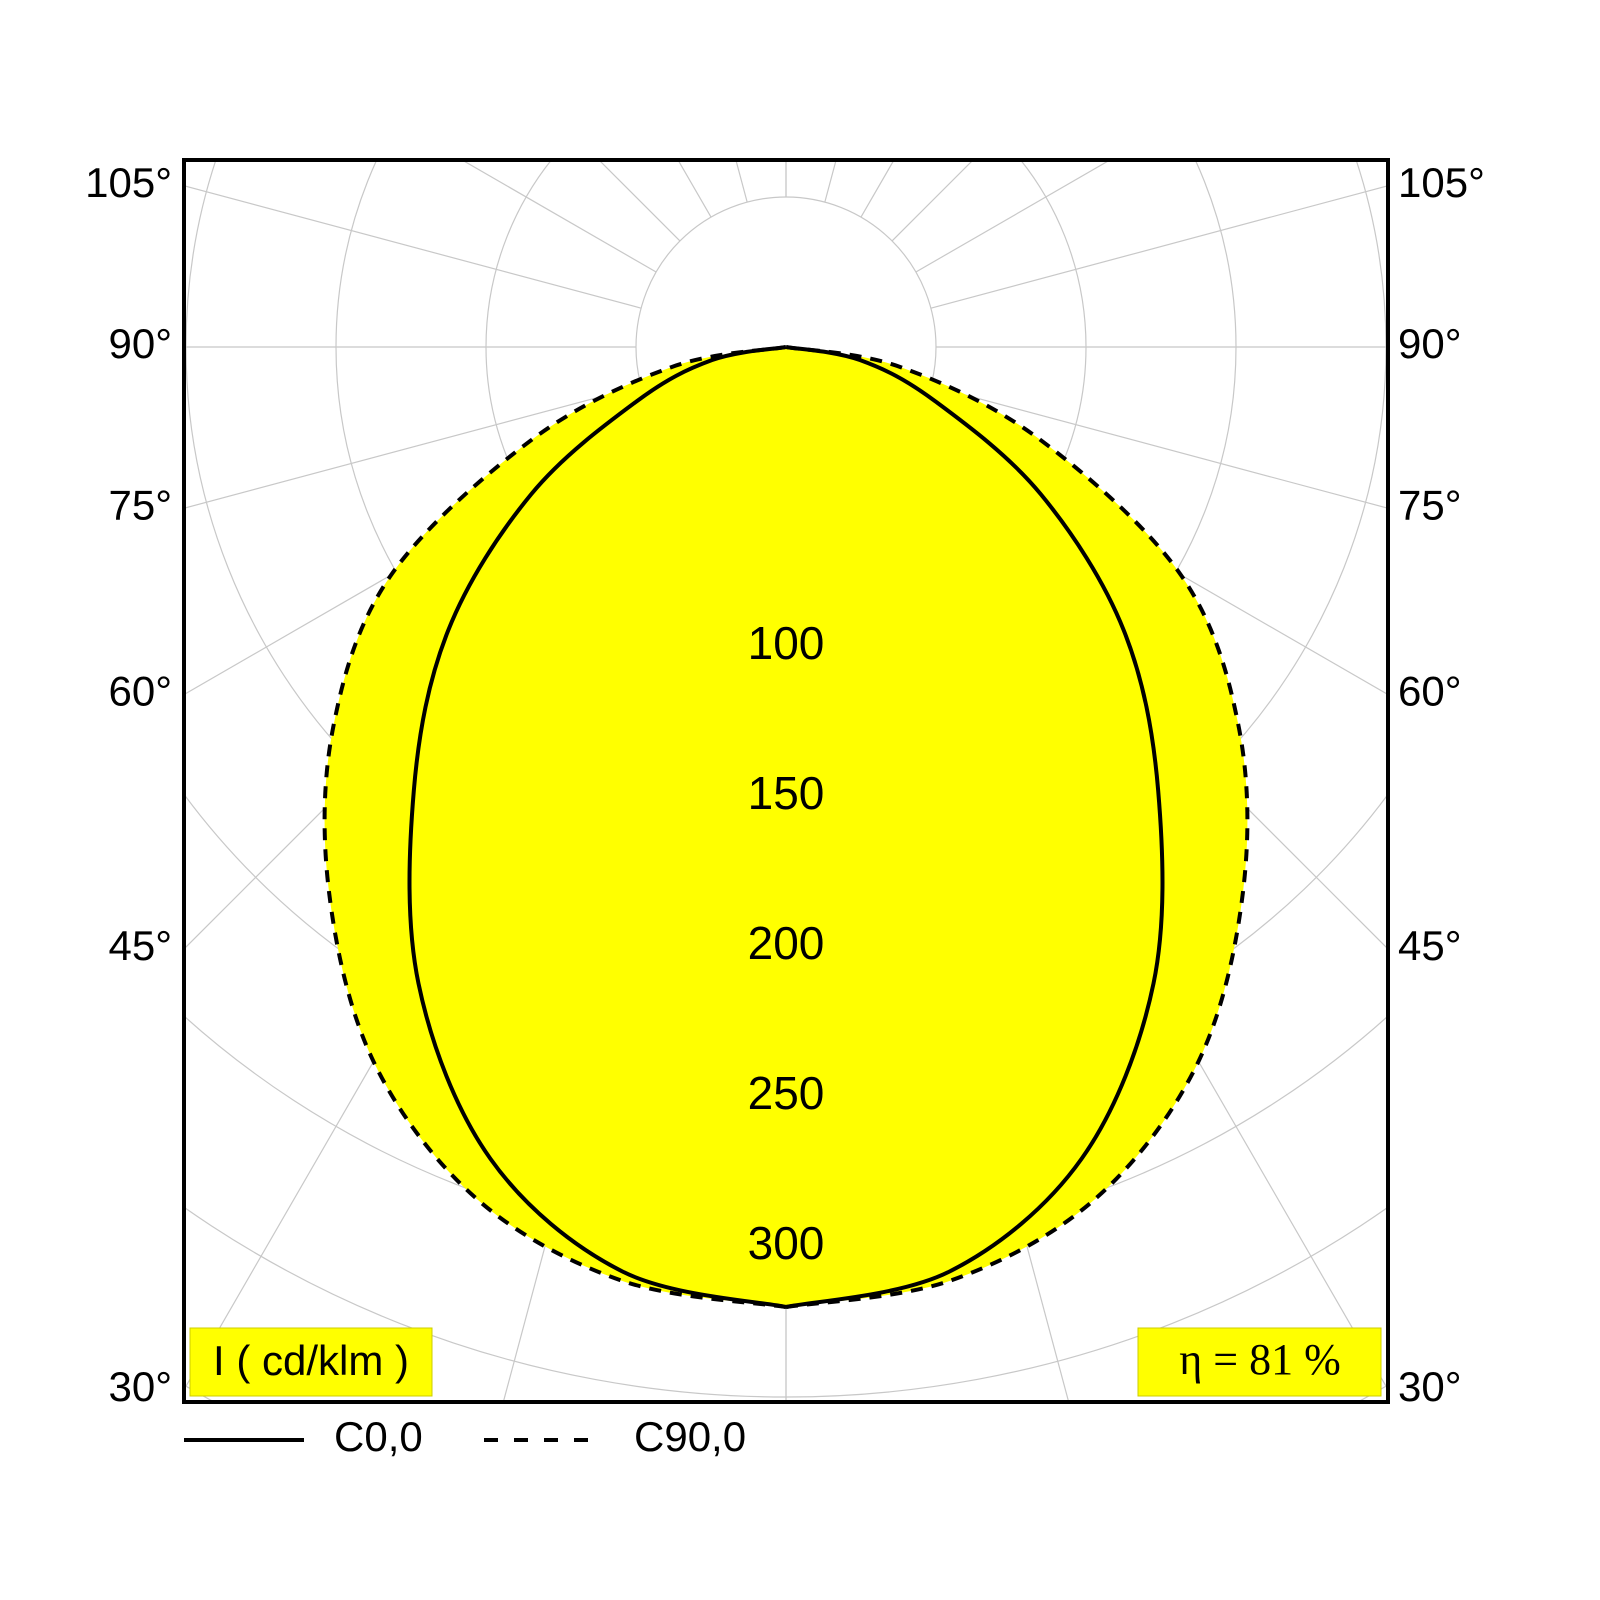 This screenshot has width=1600, height=1600. Describe the element at coordinates (786, 1243) in the screenshot. I see `r-tick-label: 300` at that location.